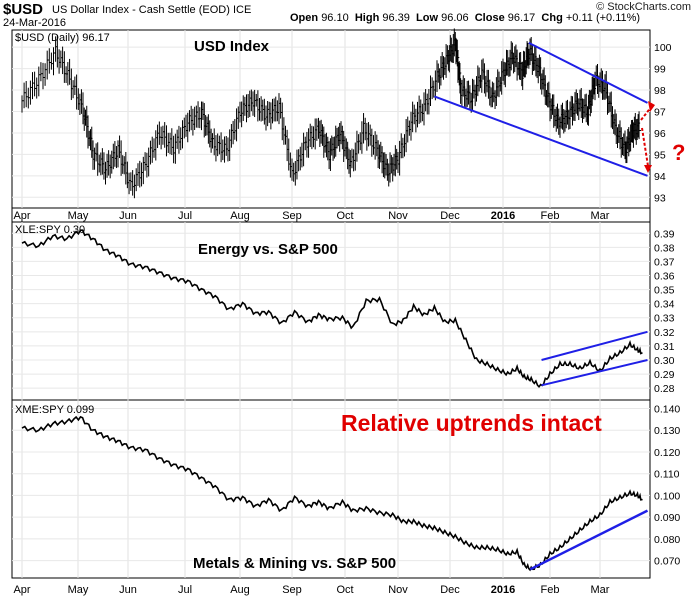 This screenshot has width=695, height=598. I want to click on red-arrow-down, so click(645, 147).